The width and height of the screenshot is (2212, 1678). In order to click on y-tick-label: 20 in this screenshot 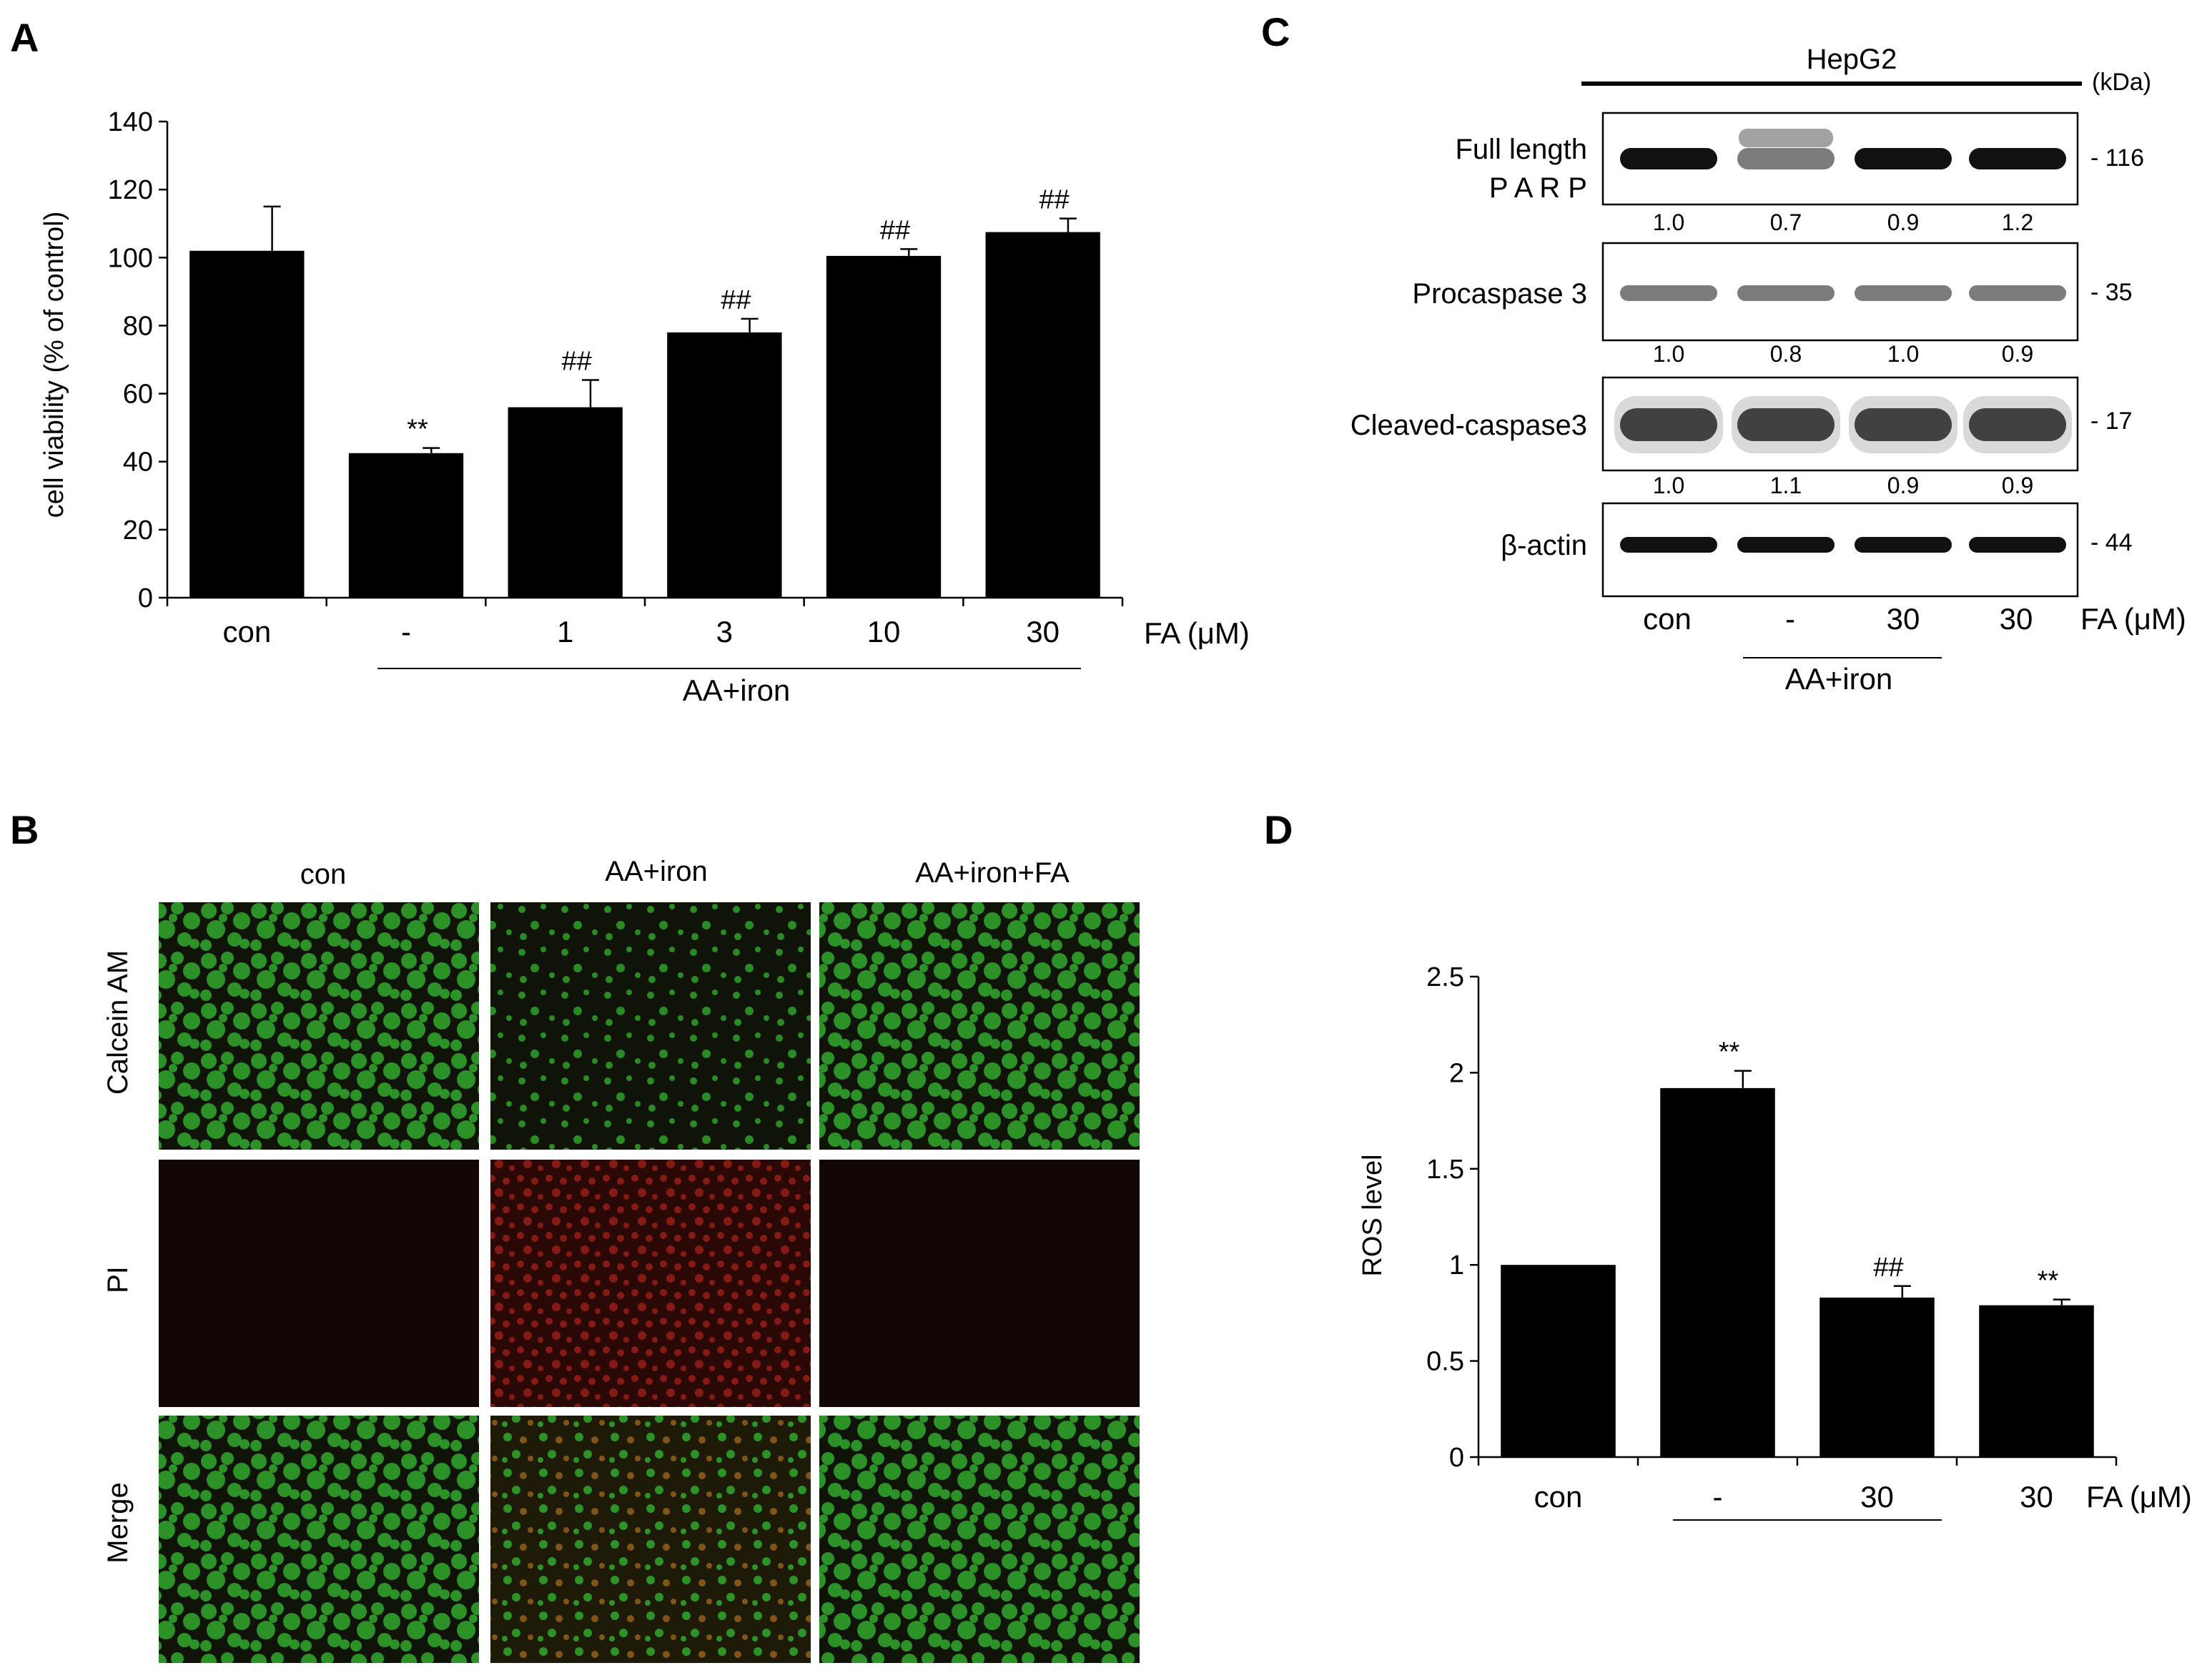, I will do `click(138, 530)`.